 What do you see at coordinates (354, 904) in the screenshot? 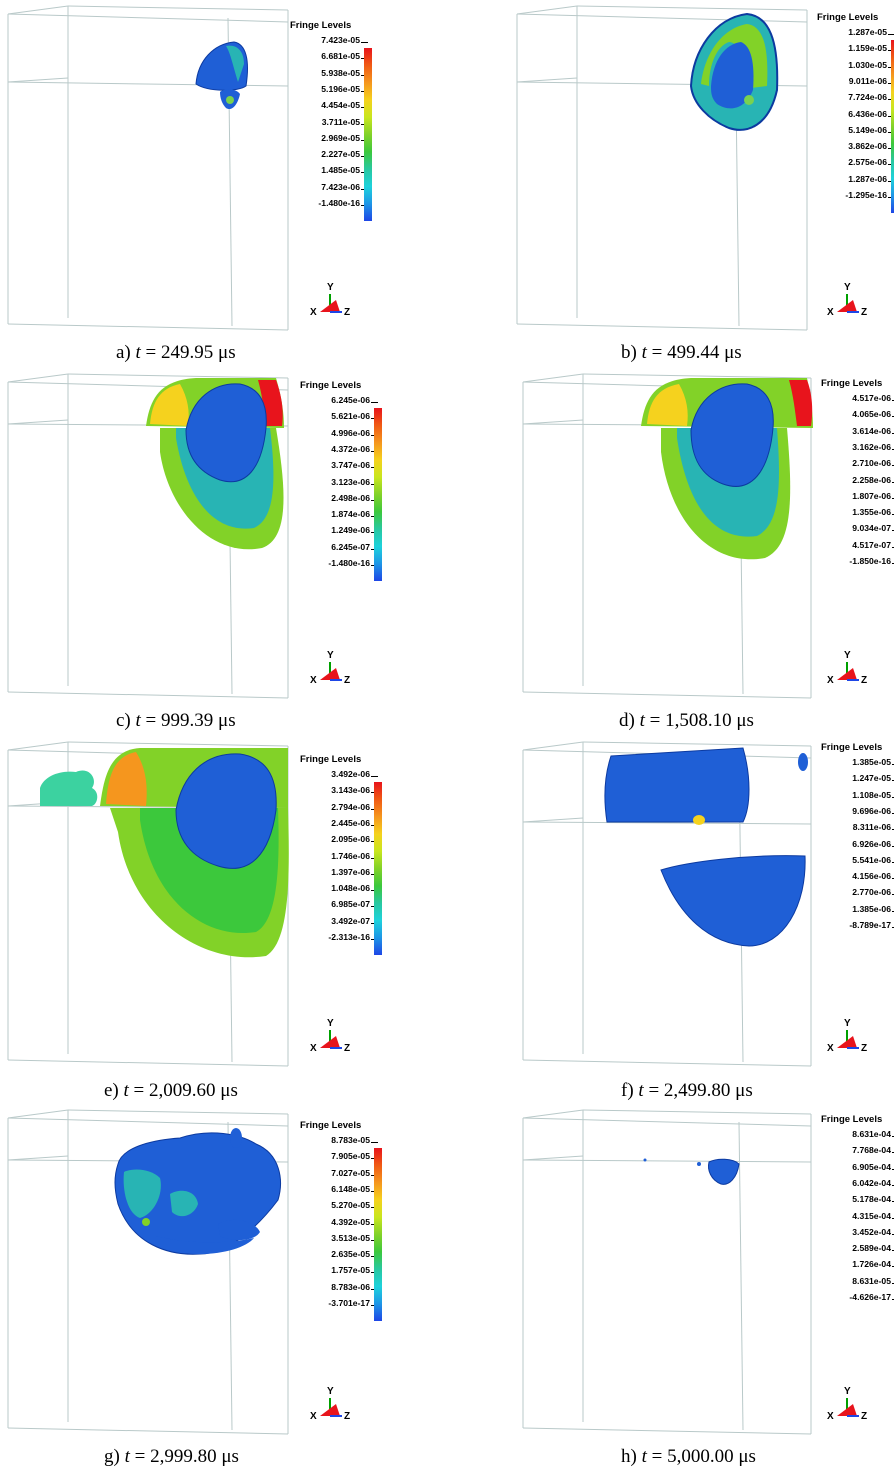
I see `fringe-level-value: 6.985e-07` at bounding box center [354, 904].